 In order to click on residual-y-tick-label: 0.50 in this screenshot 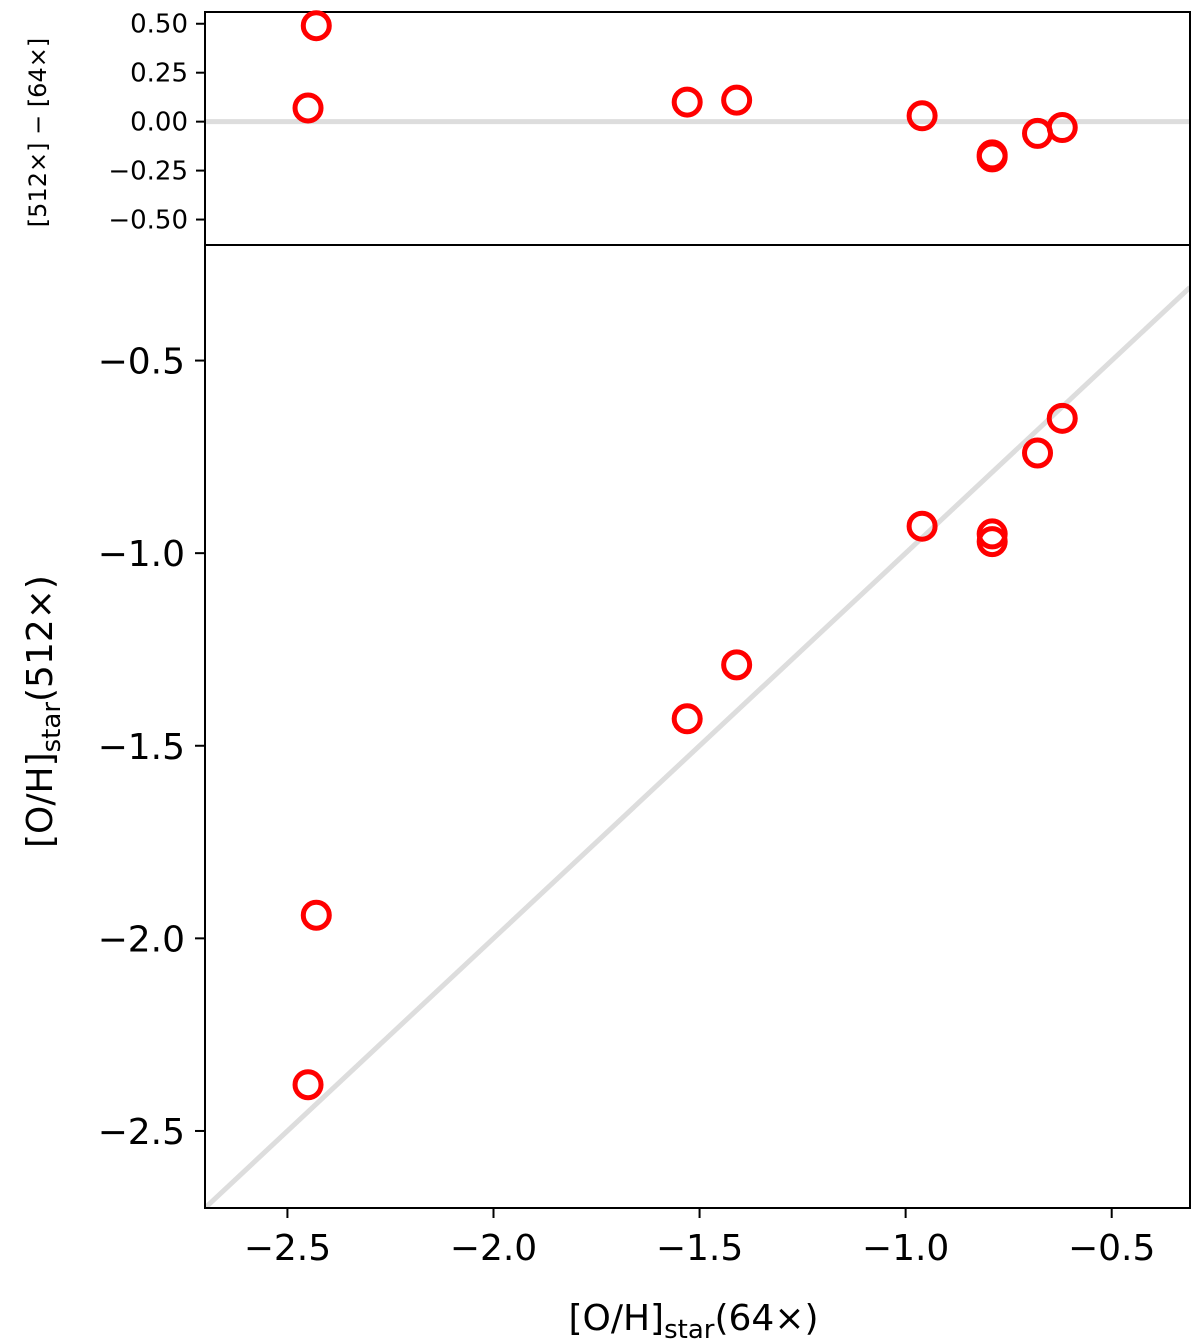, I will do `click(159, 25)`.